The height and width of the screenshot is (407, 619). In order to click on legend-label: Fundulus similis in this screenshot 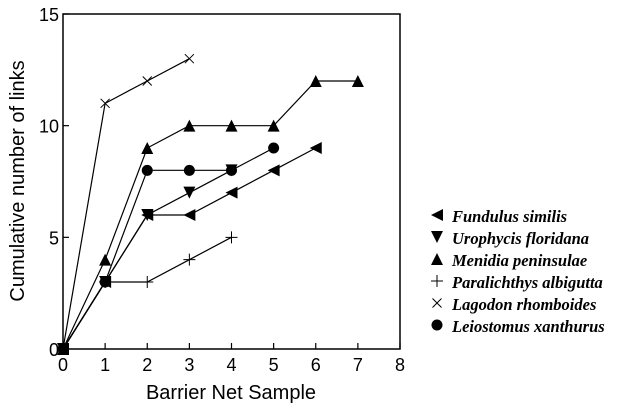, I will do `click(509, 216)`.